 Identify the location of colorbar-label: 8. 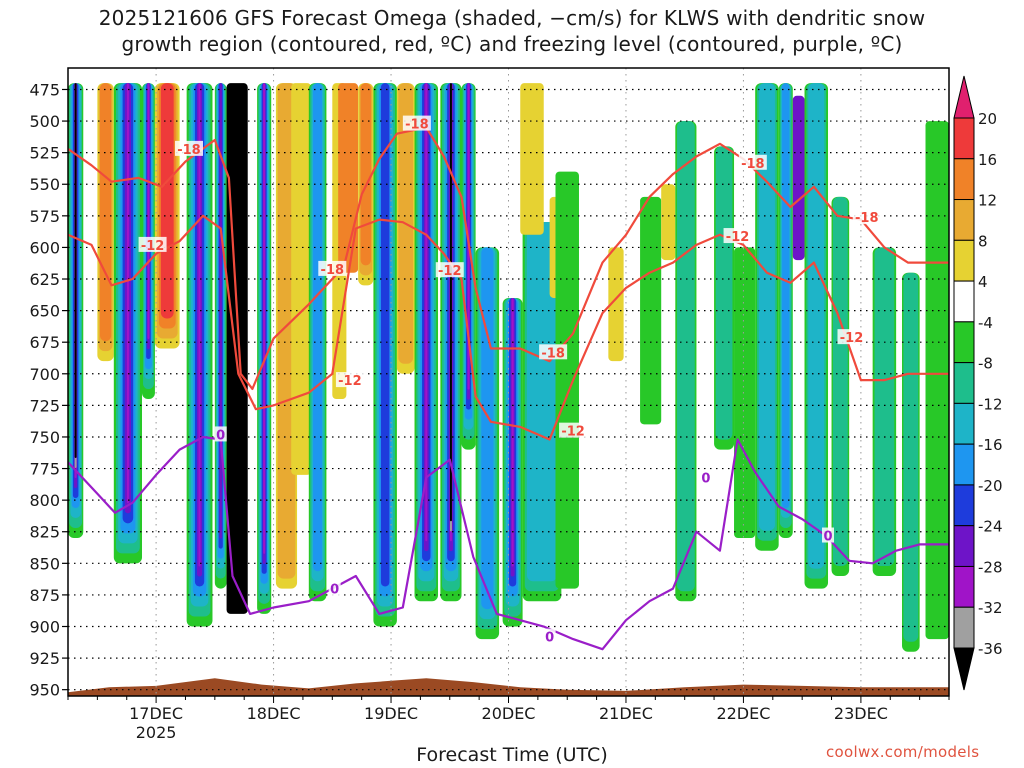
(983, 241).